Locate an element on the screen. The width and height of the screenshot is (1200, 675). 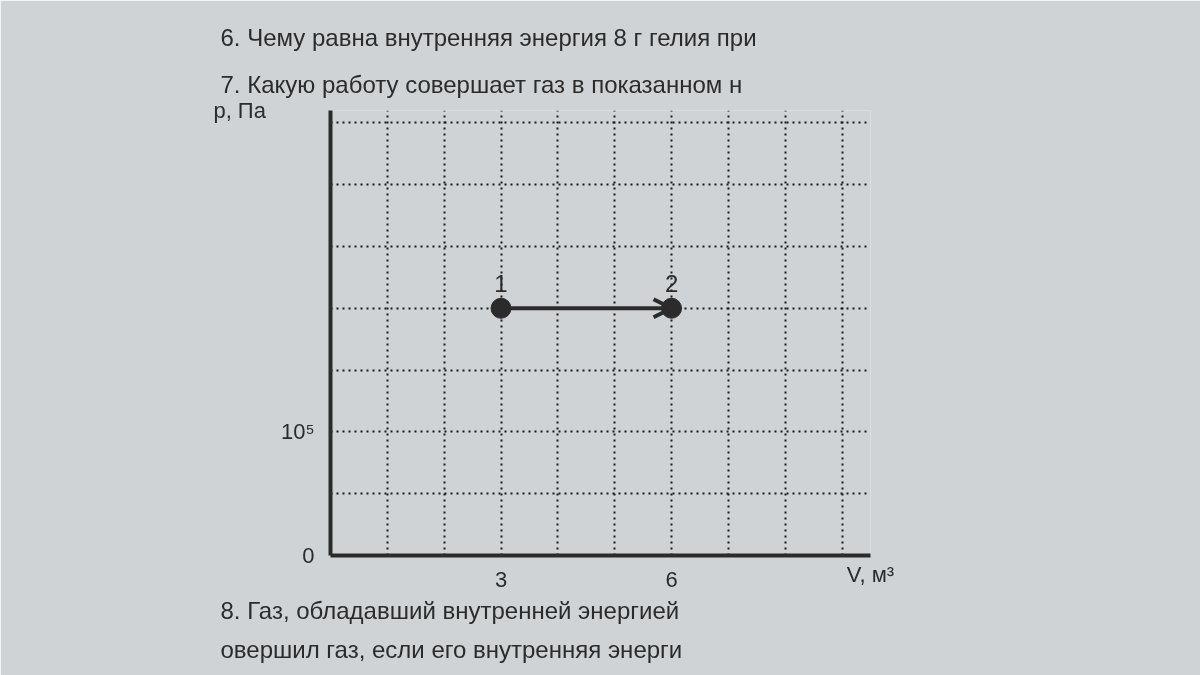
y-tick-label: 0 is located at coordinates (308, 555).